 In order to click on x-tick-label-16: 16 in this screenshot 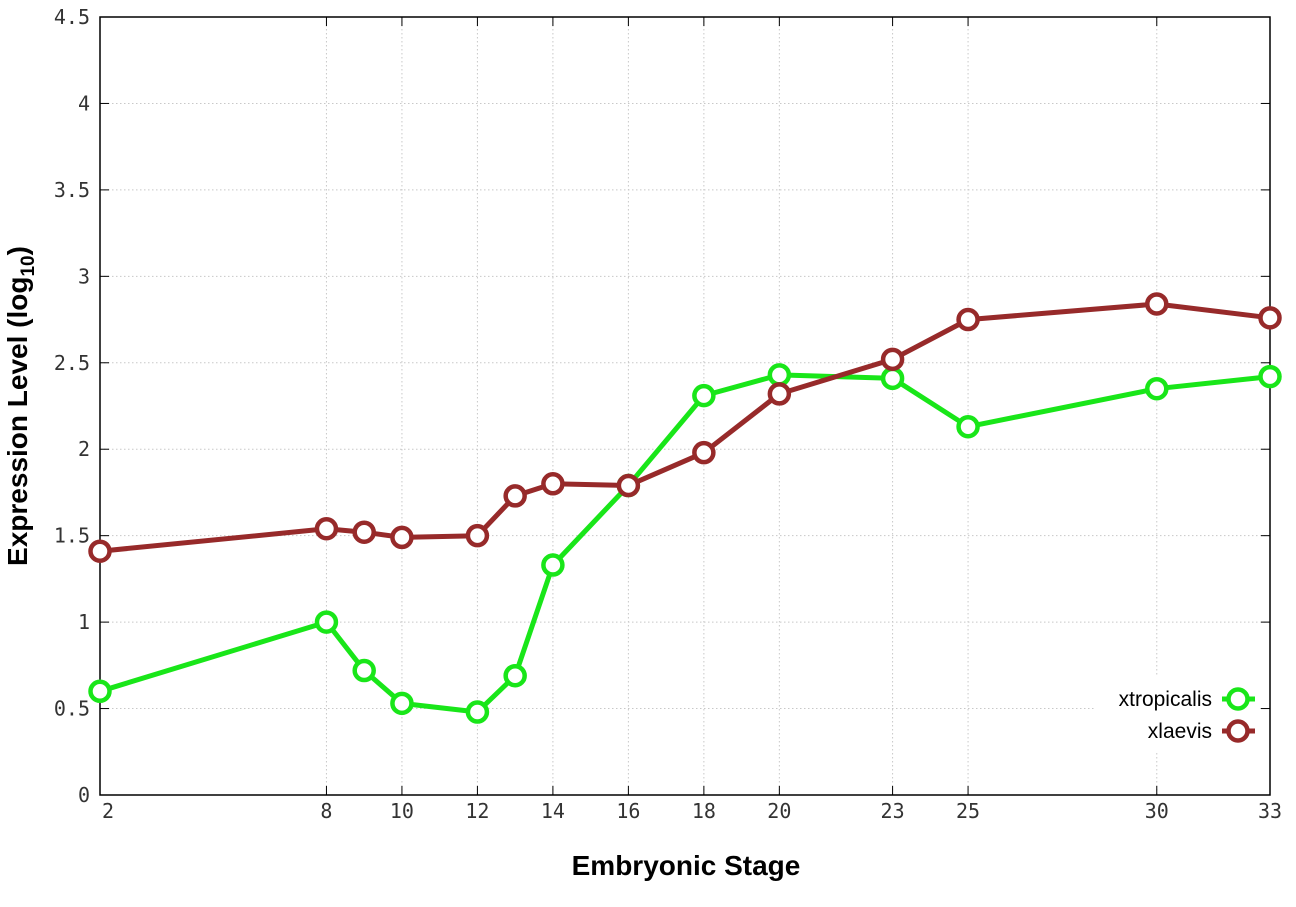, I will do `click(628, 811)`.